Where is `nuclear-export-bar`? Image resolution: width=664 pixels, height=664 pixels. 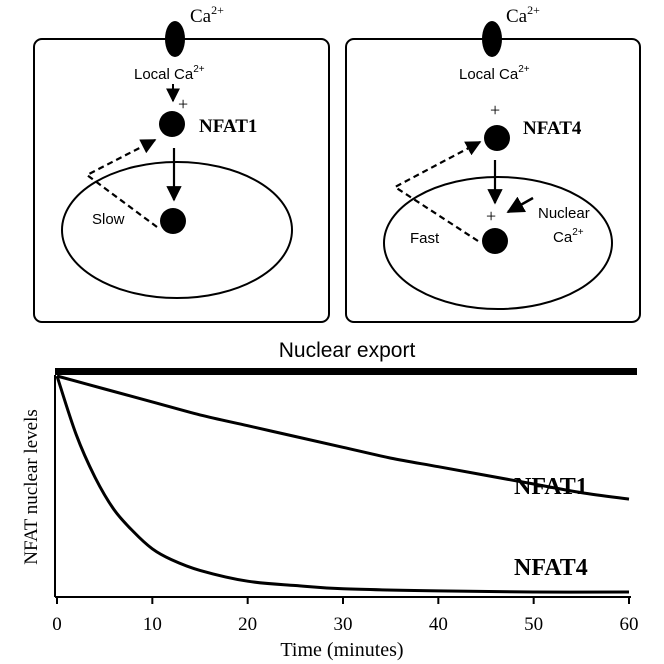
nuclear-export-bar is located at coordinates (346, 371).